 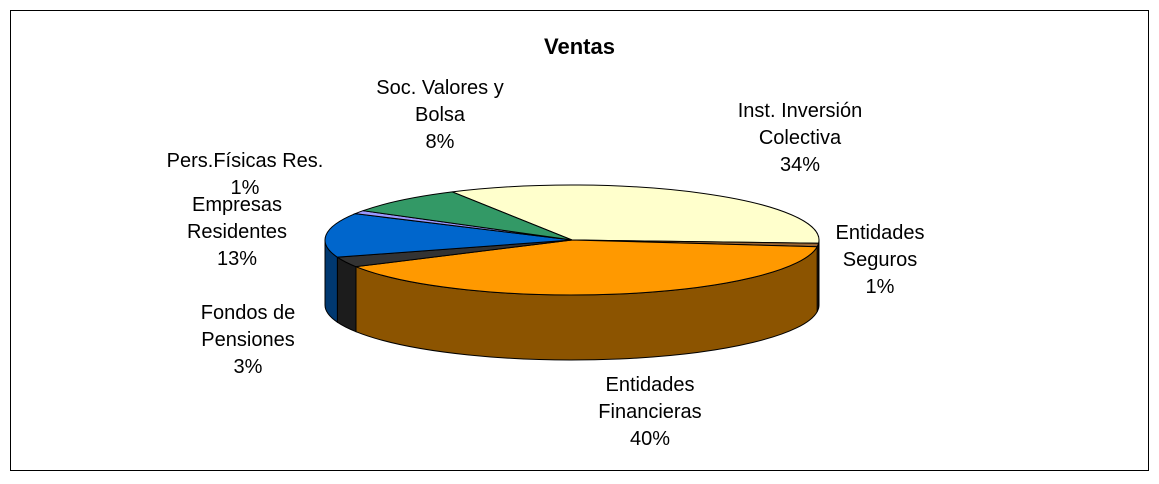 I want to click on value-label: 8%, so click(x=440, y=142).